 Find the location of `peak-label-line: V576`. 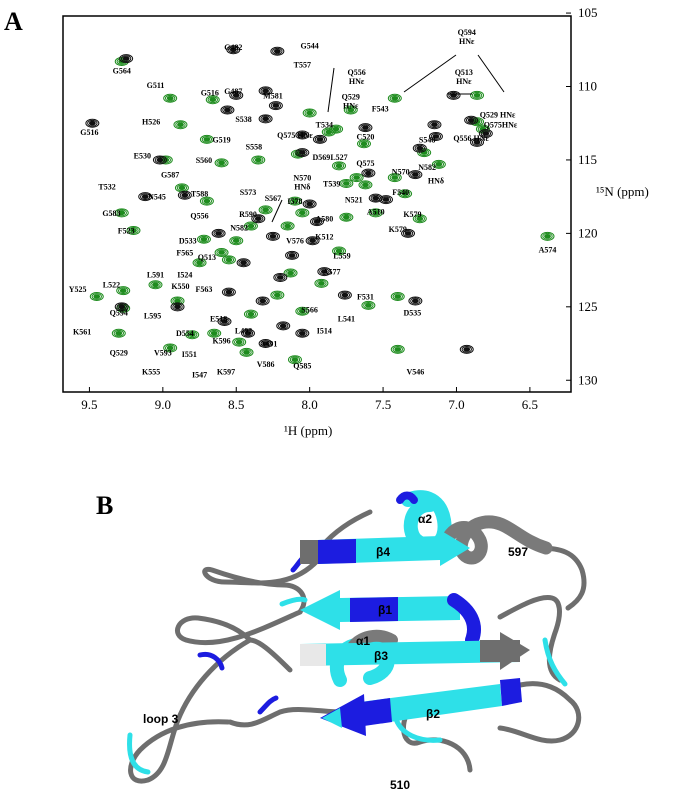

peak-label-line: V576 is located at coordinates (295, 241).